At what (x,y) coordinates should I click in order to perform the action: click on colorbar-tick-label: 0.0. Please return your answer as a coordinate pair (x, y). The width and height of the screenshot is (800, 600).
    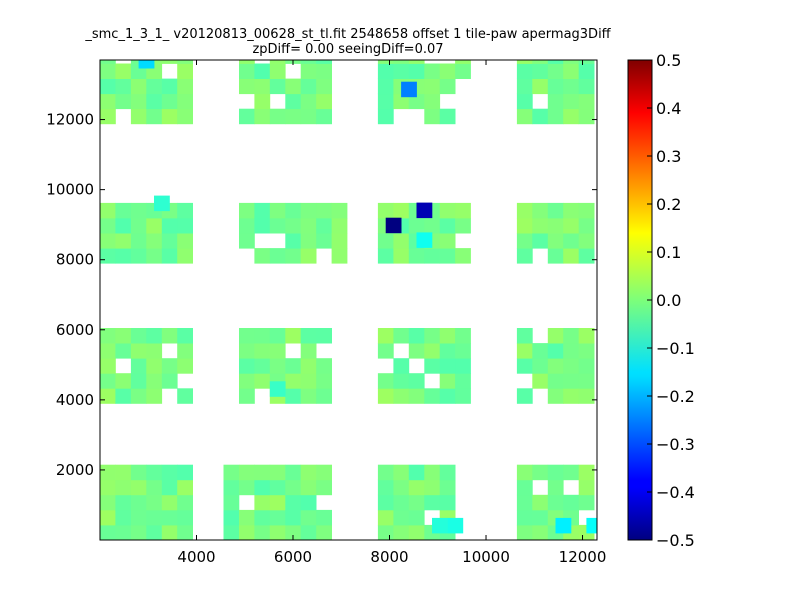
    Looking at the image, I should click on (668, 300).